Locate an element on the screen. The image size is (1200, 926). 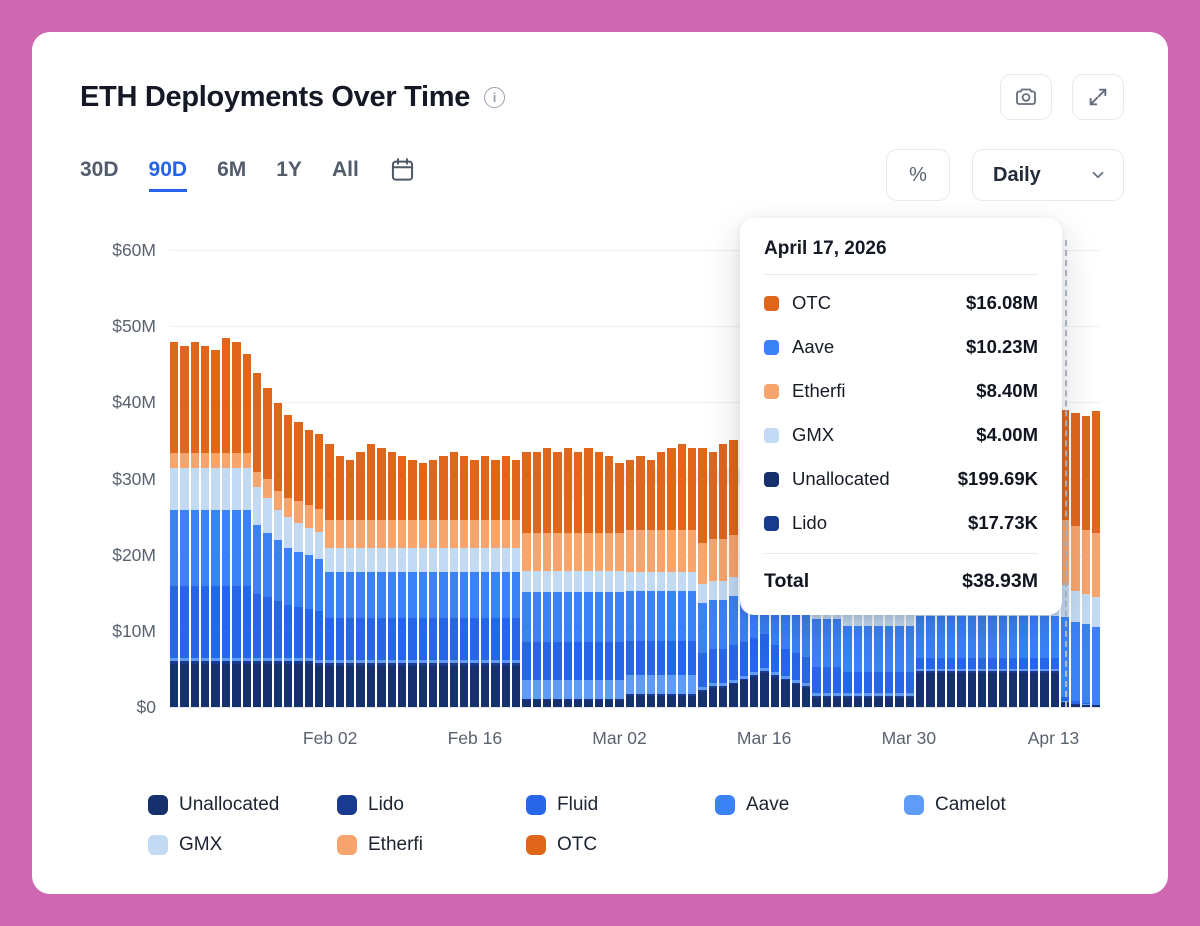
legend-item-fluid: Fluid is located at coordinates (620, 805).